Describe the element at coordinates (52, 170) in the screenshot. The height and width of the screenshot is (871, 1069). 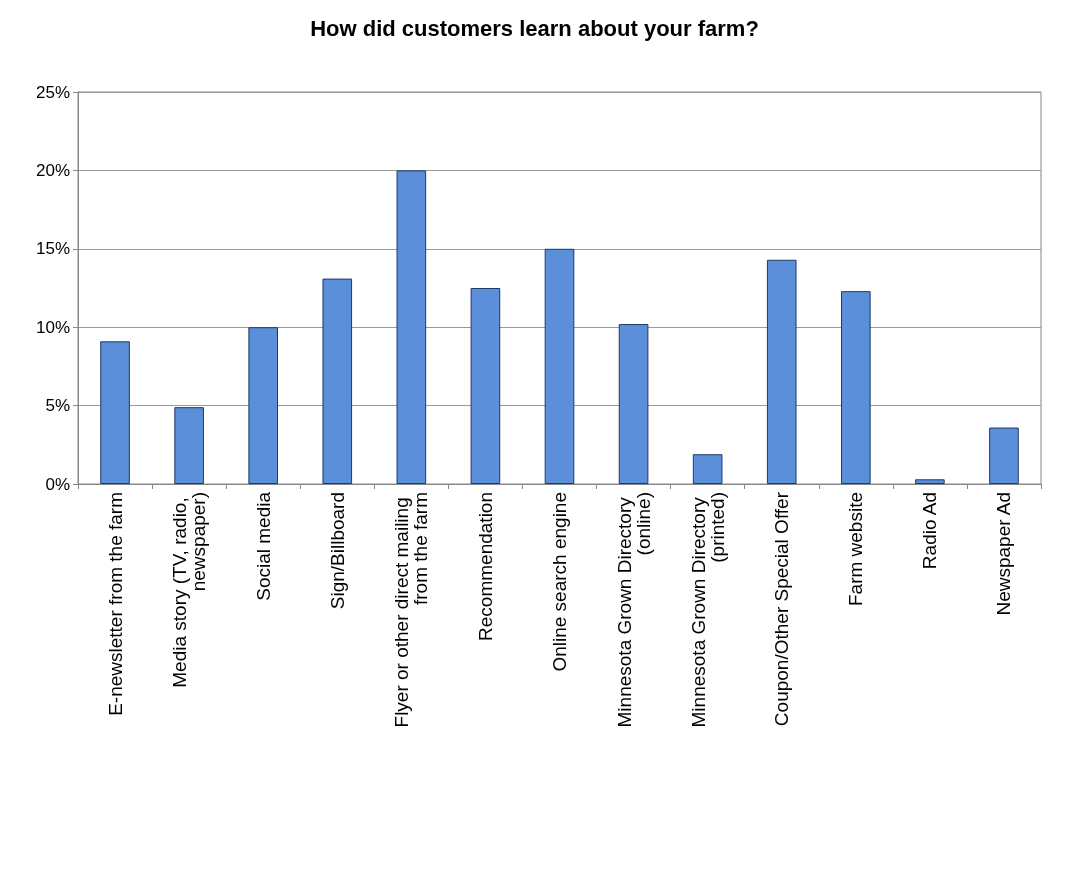
I see `y-tick-label: 20%` at that location.